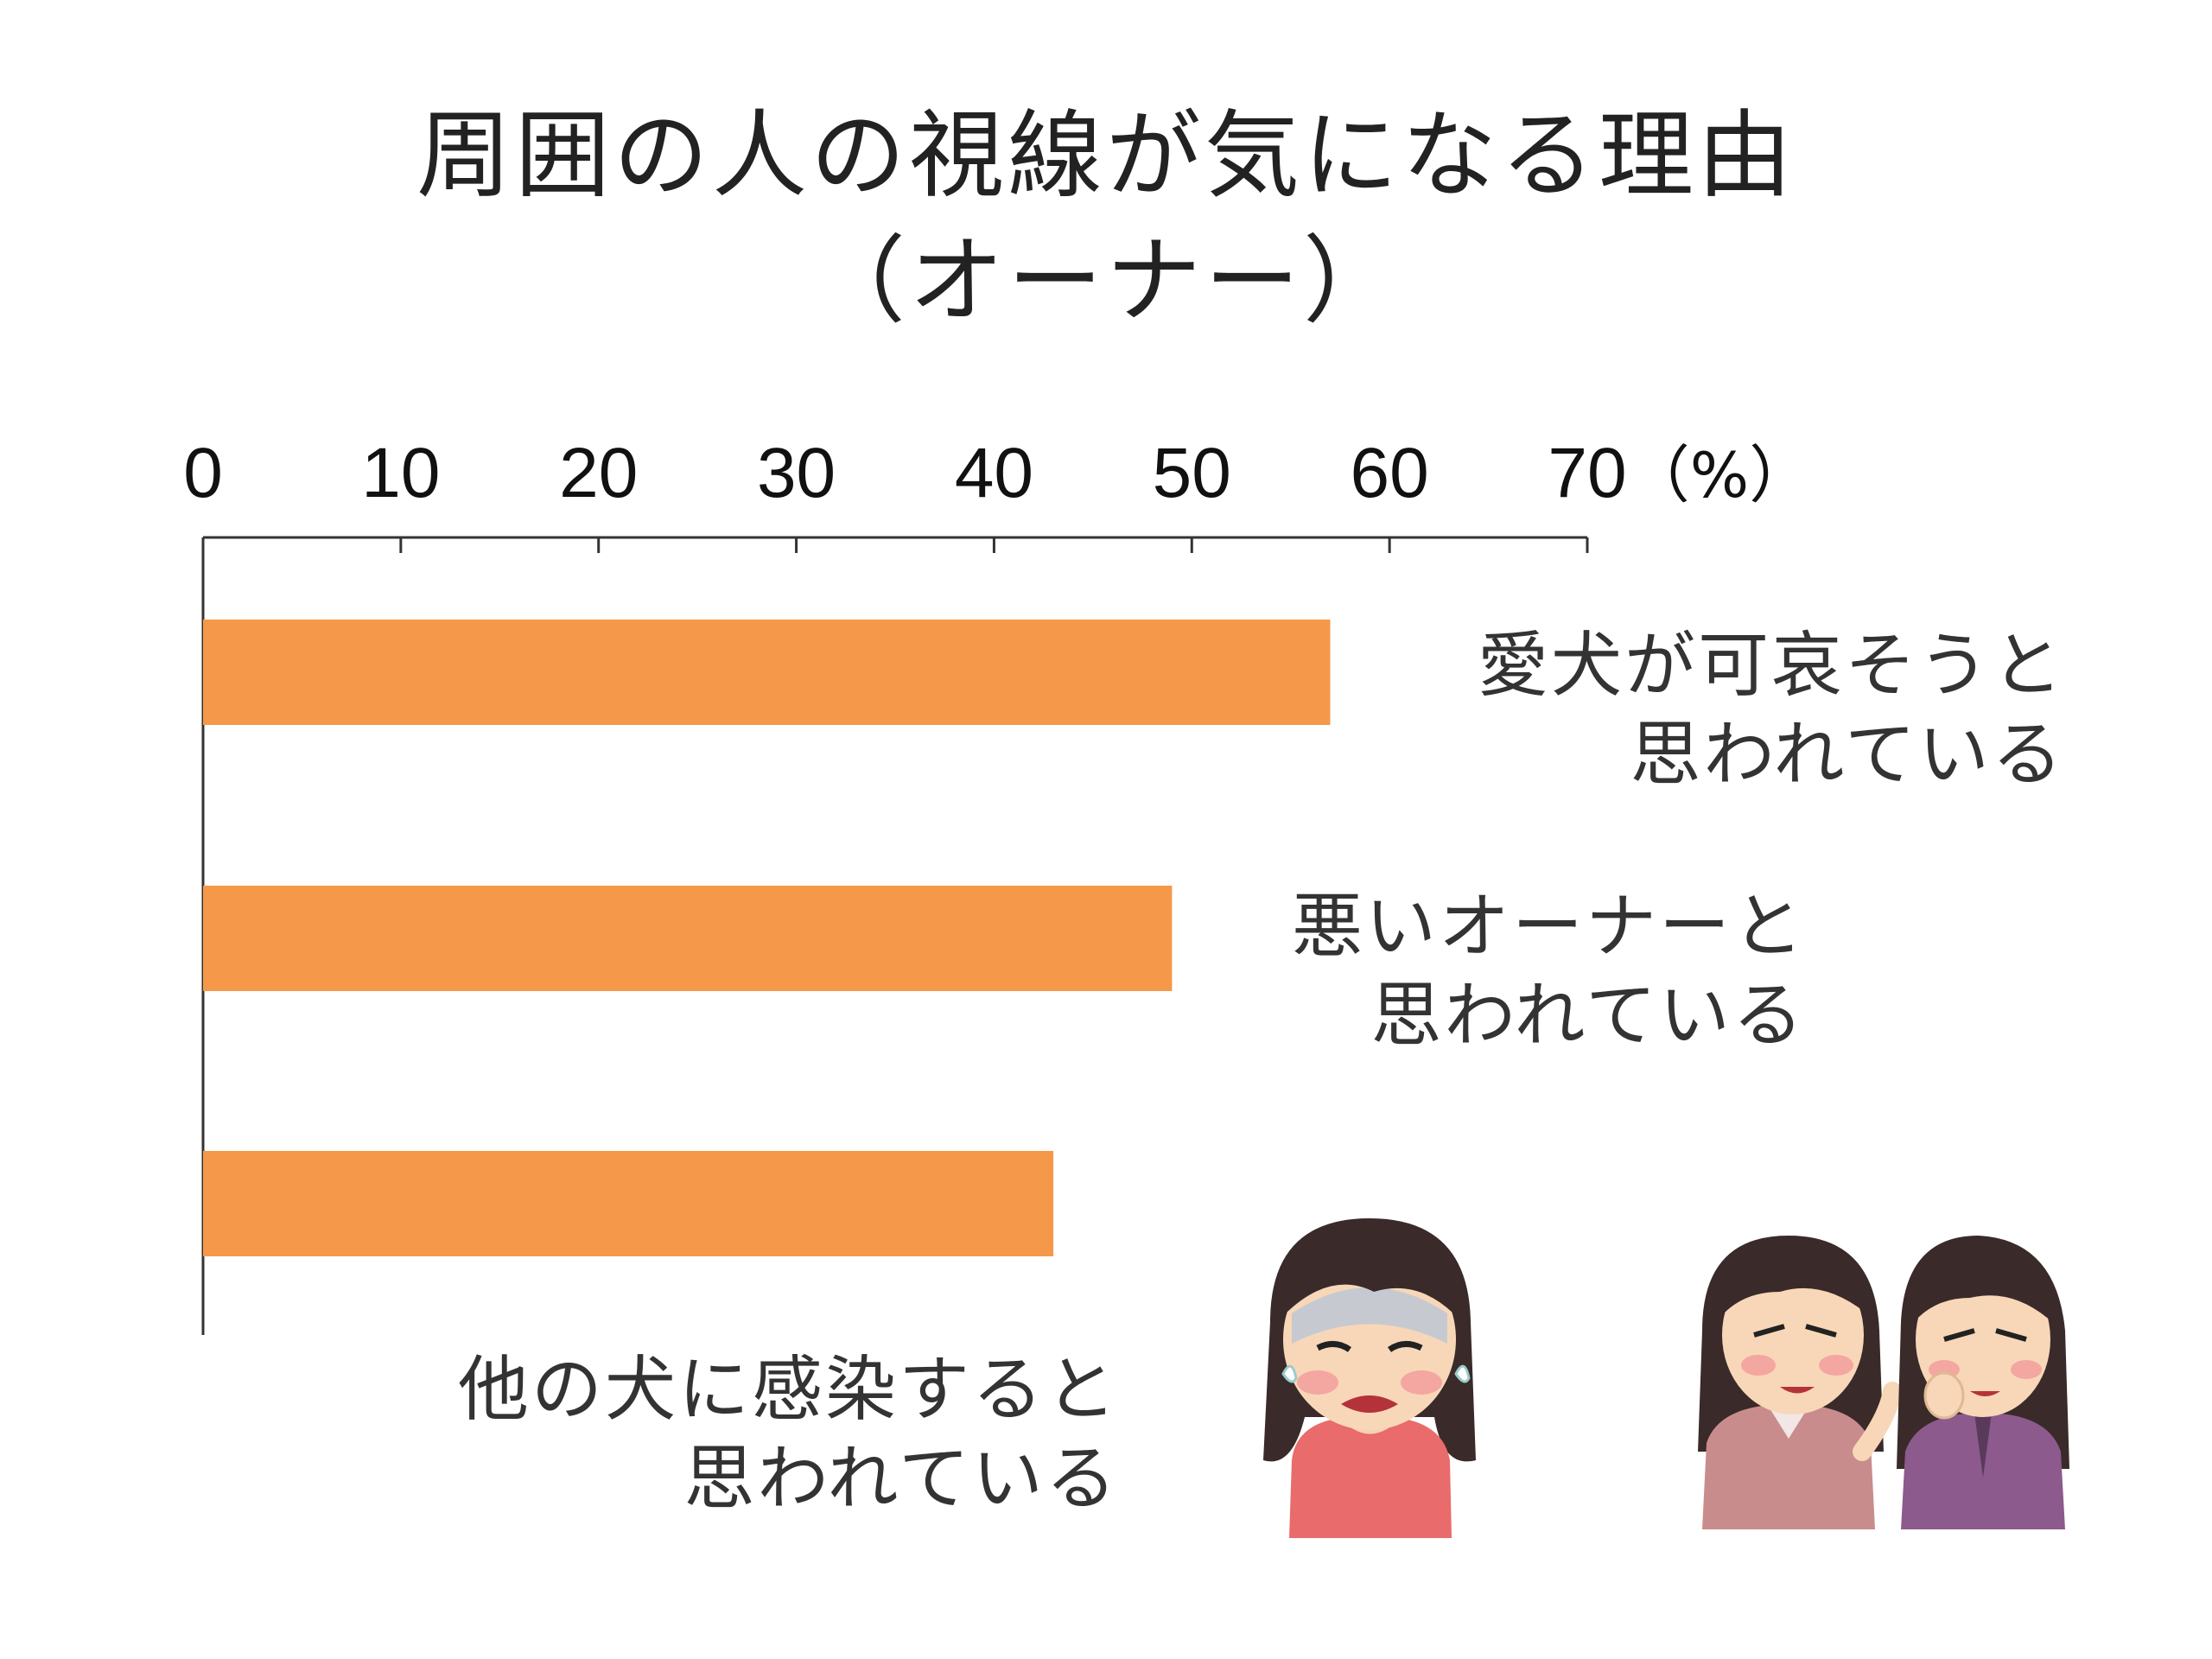  Describe the element at coordinates (1106, 281) in the screenshot. I see `chart-subtitle: （オーナー）` at that location.